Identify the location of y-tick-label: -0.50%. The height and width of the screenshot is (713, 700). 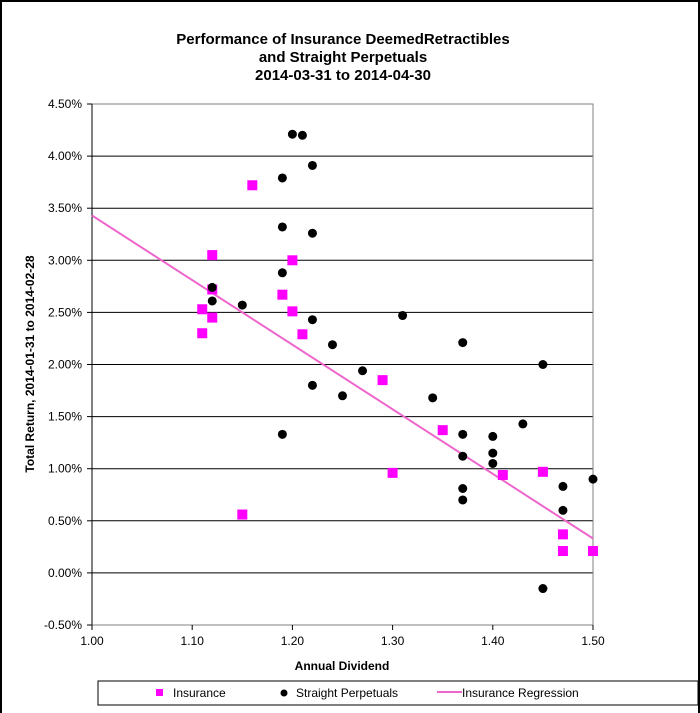
(63, 625).